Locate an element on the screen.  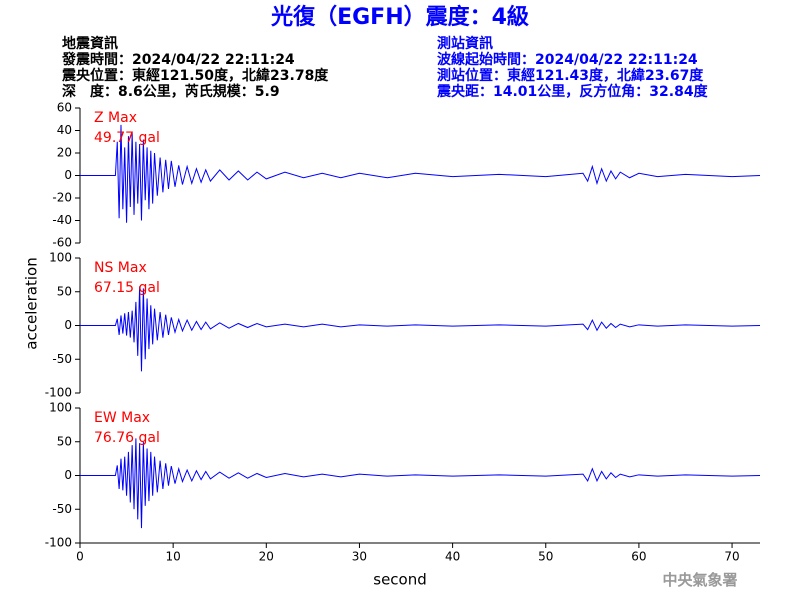
station-line: 震央距：14.01公里，反方位角：32.84度 is located at coordinates (572, 91).